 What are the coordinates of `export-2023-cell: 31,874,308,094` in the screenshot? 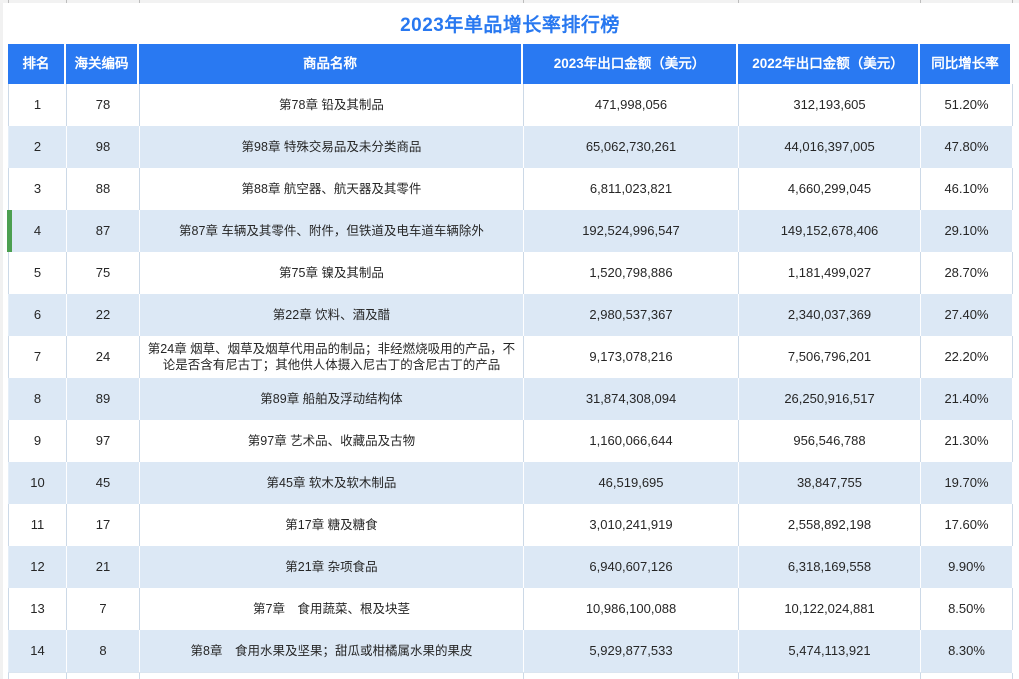 It's located at (631, 399).